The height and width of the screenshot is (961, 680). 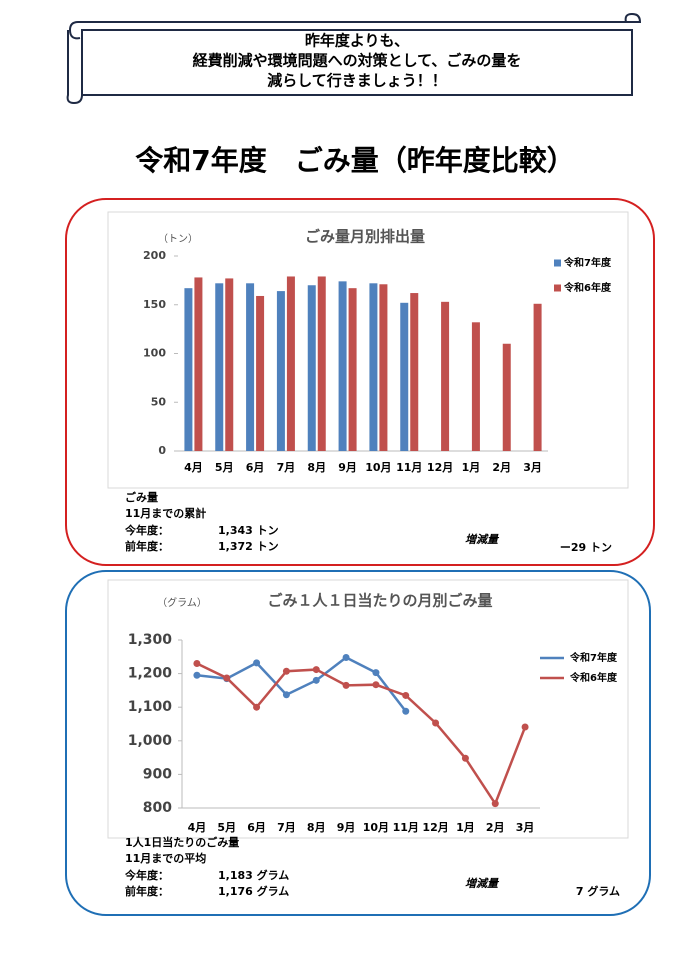 What do you see at coordinates (357, 61) in the screenshot?
I see `banner-line: 経費削減や環境問題への対策として、ごみの量を` at bounding box center [357, 61].